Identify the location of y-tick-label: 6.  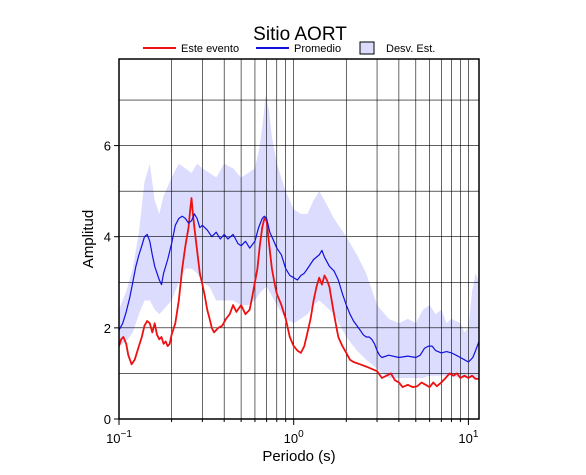
(107, 146).